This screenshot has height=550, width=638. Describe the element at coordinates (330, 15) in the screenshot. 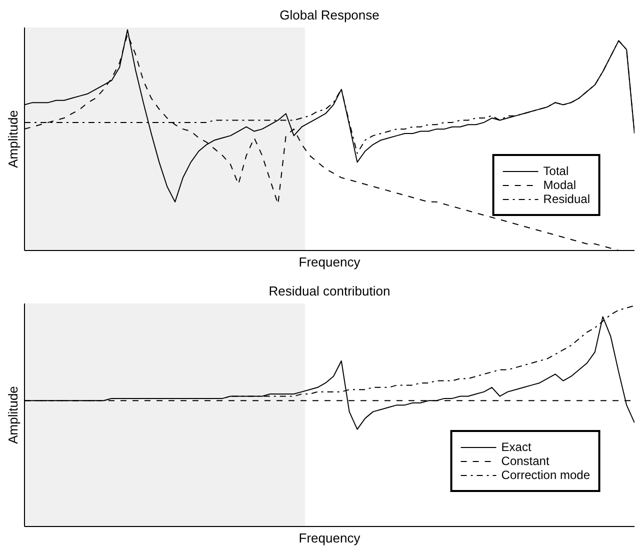

I see `chart-title: Global Response` at that location.